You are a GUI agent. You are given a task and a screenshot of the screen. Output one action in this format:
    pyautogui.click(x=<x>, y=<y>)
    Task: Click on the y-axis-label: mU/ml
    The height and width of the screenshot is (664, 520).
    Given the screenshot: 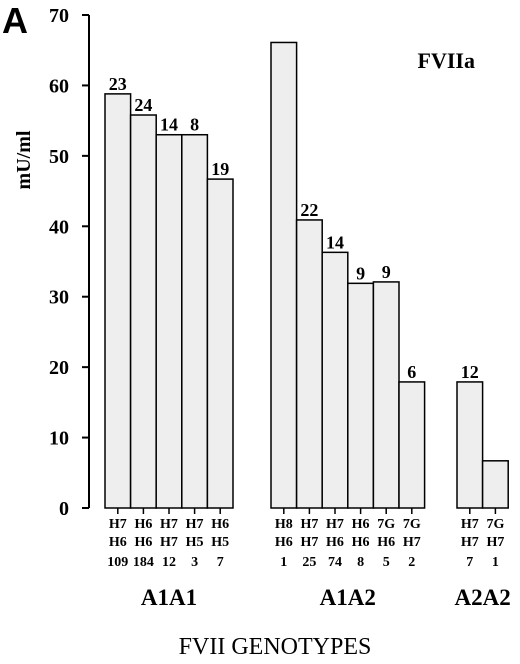 What is the action you would take?
    pyautogui.click(x=24, y=159)
    